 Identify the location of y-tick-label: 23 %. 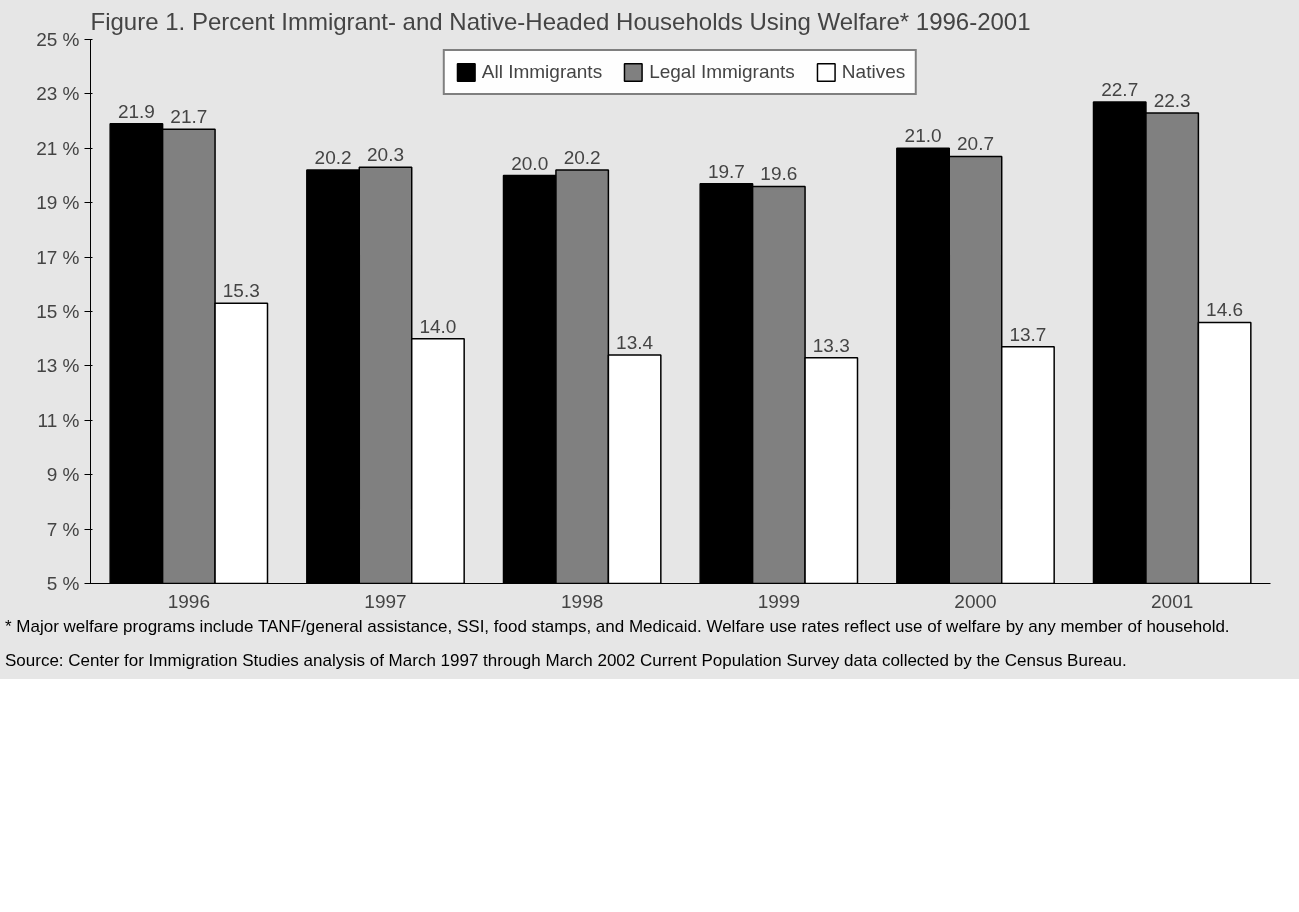
(58, 94).